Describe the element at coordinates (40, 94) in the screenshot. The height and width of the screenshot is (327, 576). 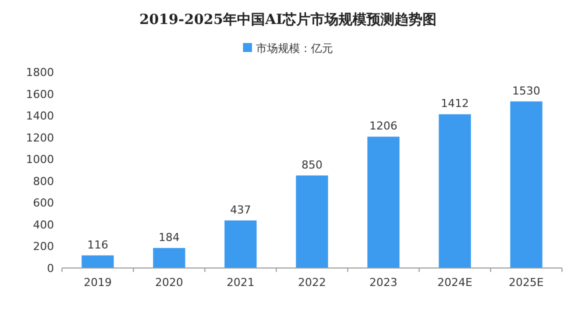
I see `y-tick-label: 1600` at that location.